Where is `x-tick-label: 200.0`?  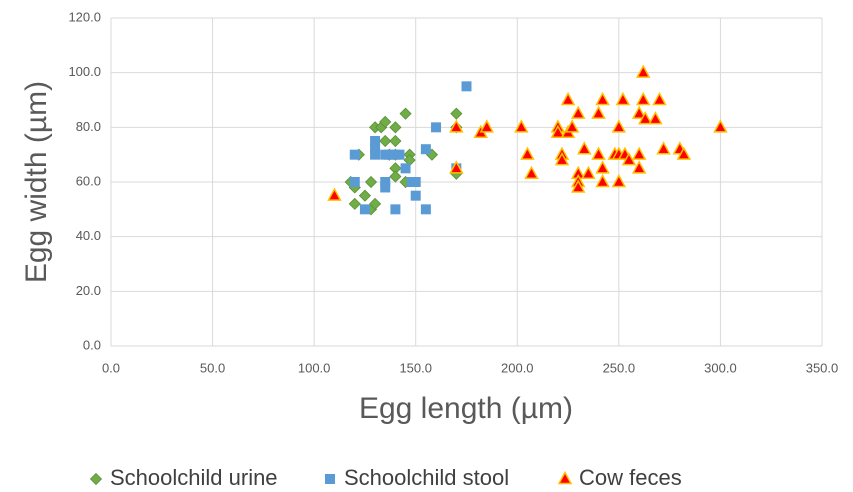
x-tick-label: 200.0 is located at coordinates (517, 367).